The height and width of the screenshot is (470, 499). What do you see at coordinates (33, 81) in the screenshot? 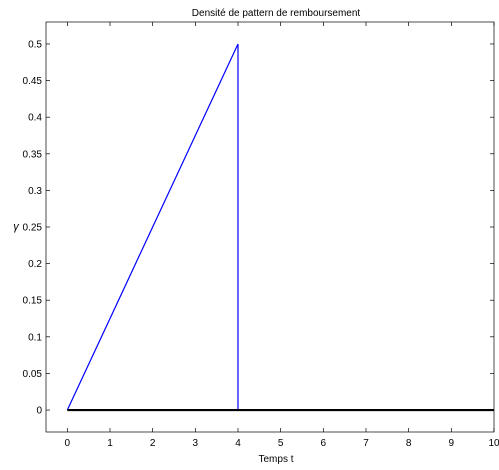
I see `y-tick-label: 0.45` at bounding box center [33, 81].